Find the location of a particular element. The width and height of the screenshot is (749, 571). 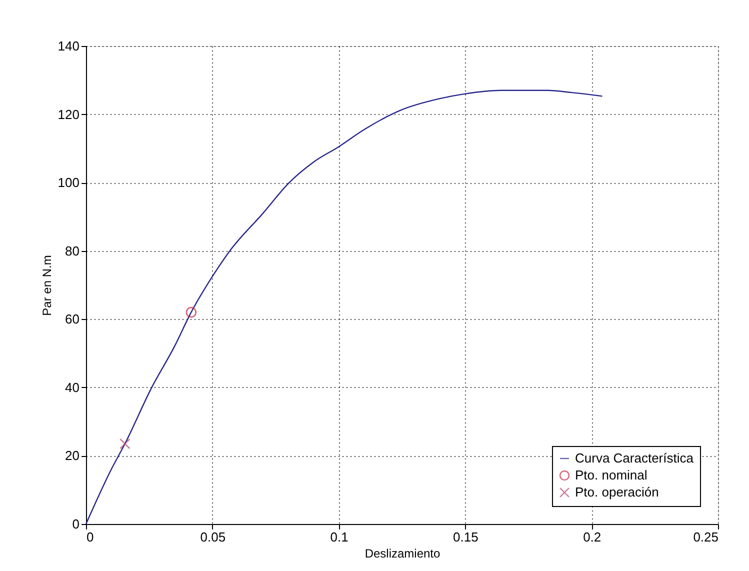

legend-label: Pto. nominal is located at coordinates (611, 475).